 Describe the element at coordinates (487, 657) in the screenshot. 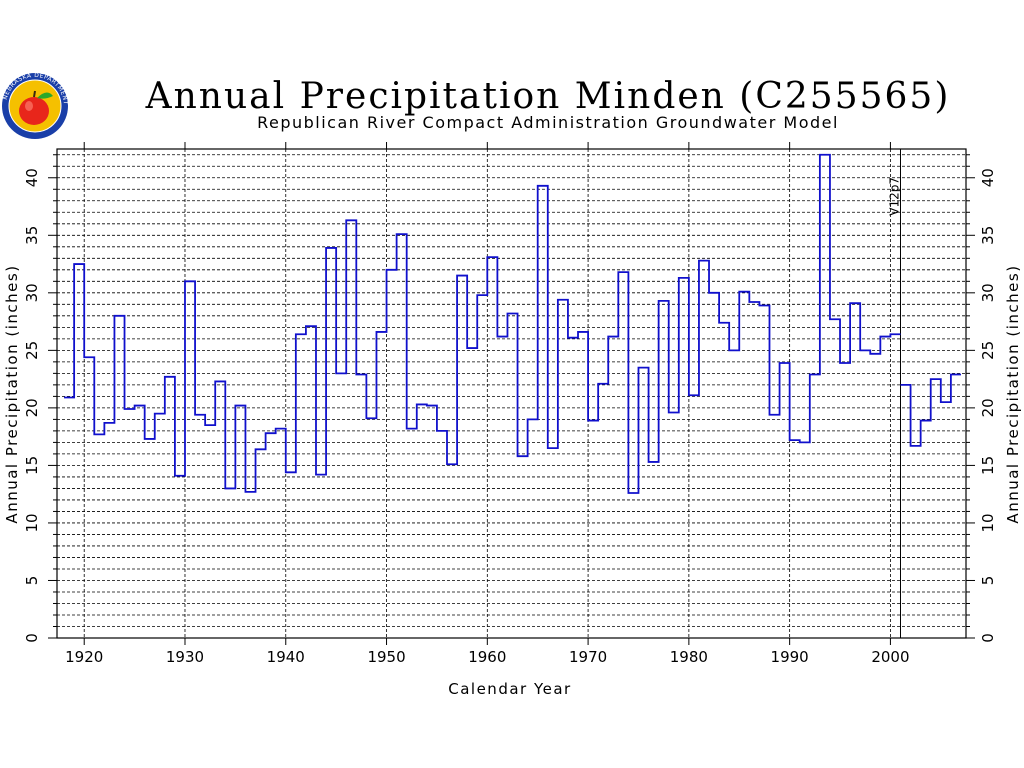

I see `x-tick-label: 1960` at that location.